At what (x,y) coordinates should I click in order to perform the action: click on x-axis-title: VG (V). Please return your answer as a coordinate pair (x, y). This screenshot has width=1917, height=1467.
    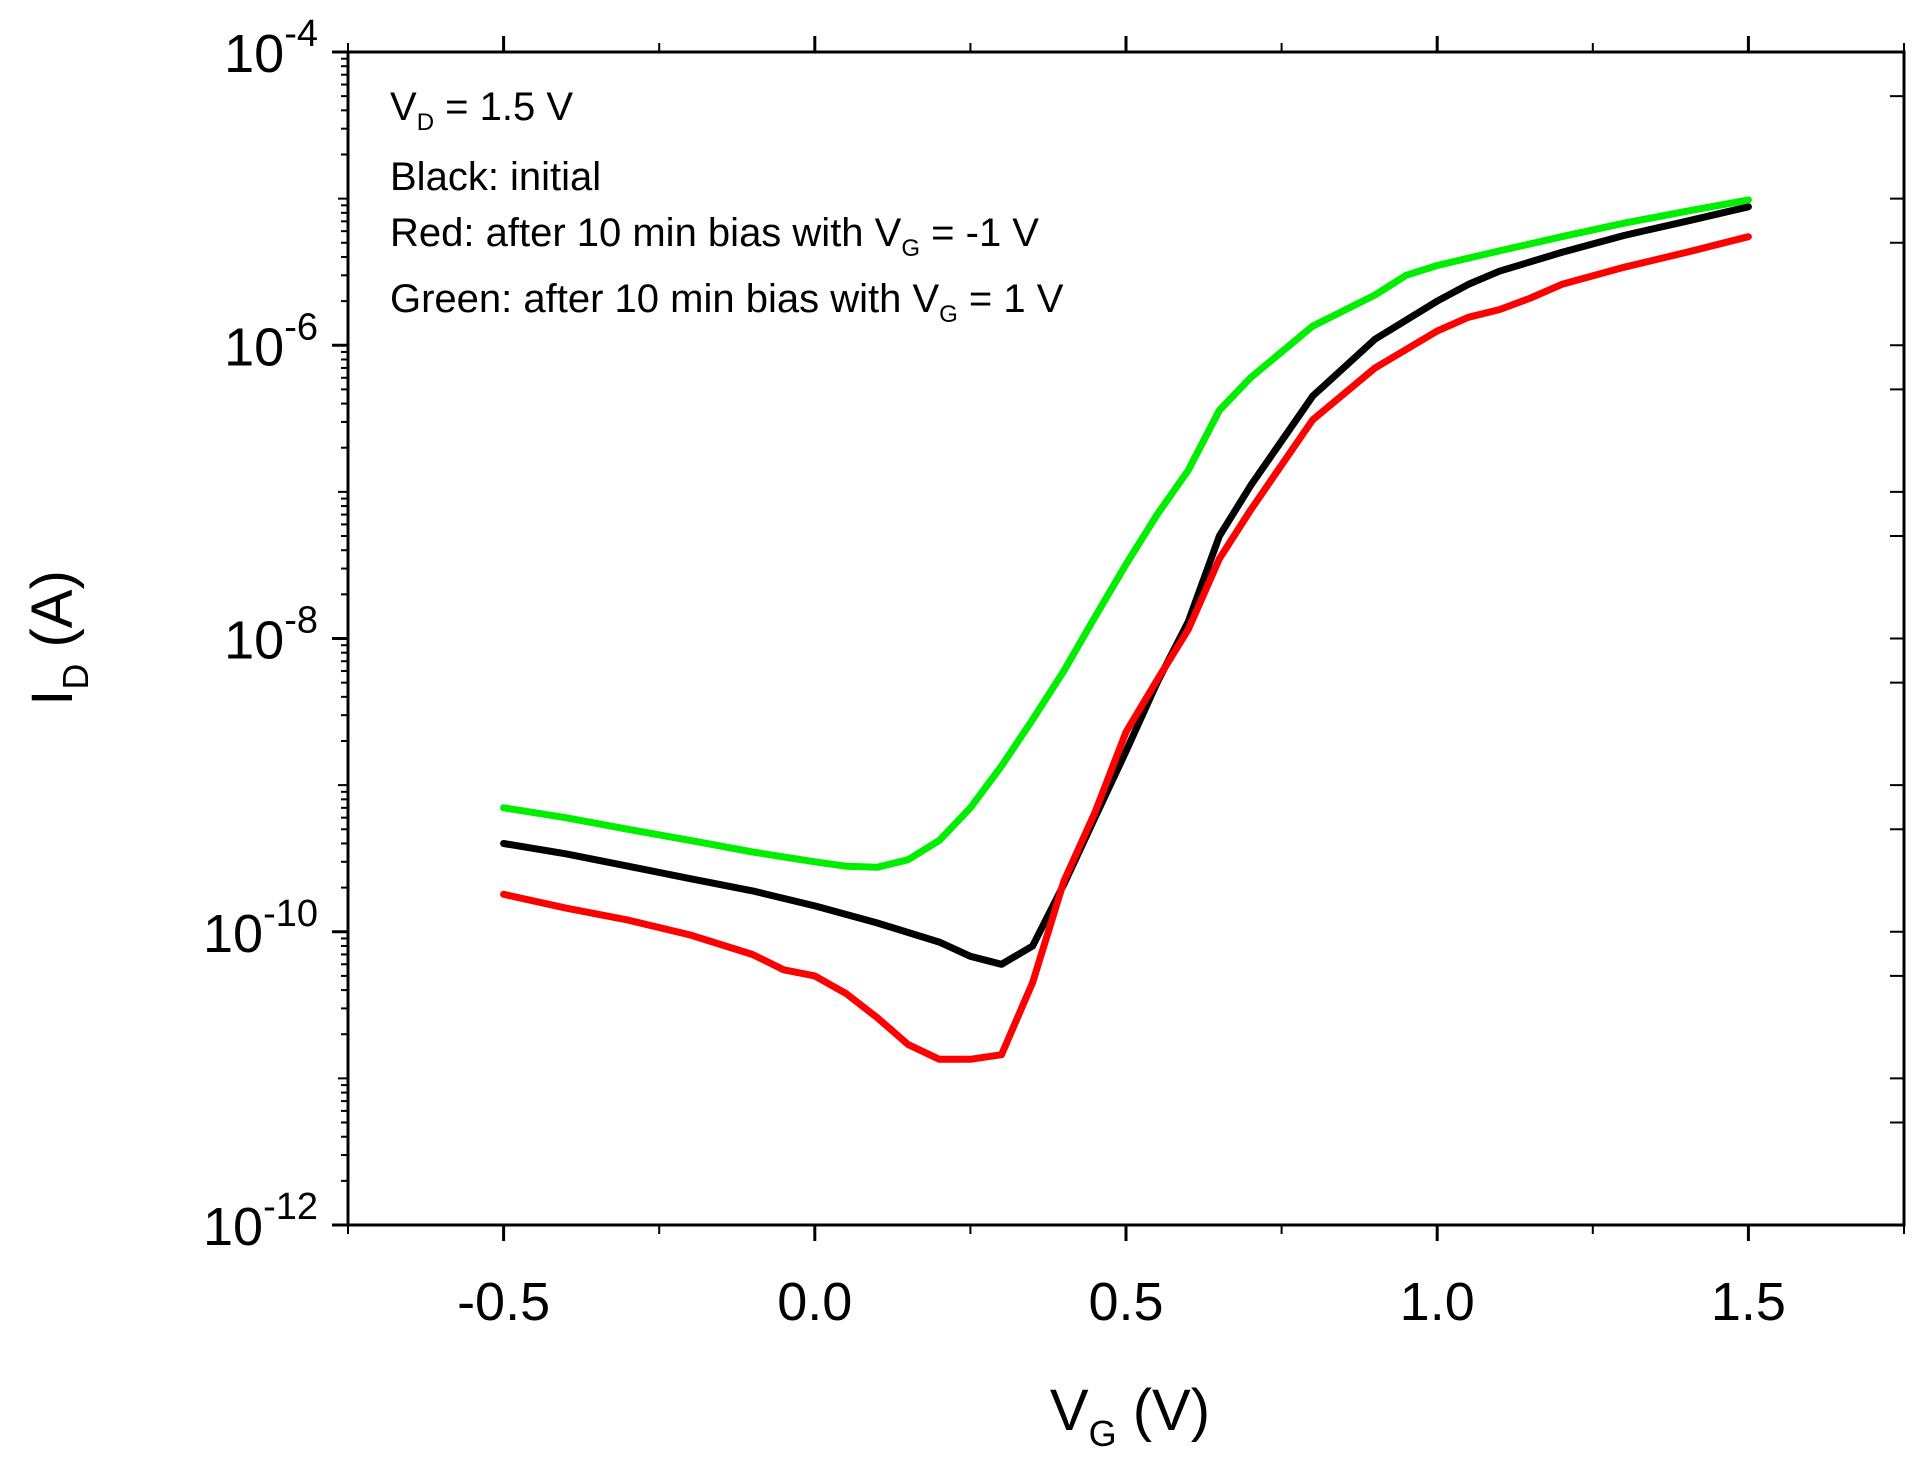
    Looking at the image, I should click on (1130, 1416).